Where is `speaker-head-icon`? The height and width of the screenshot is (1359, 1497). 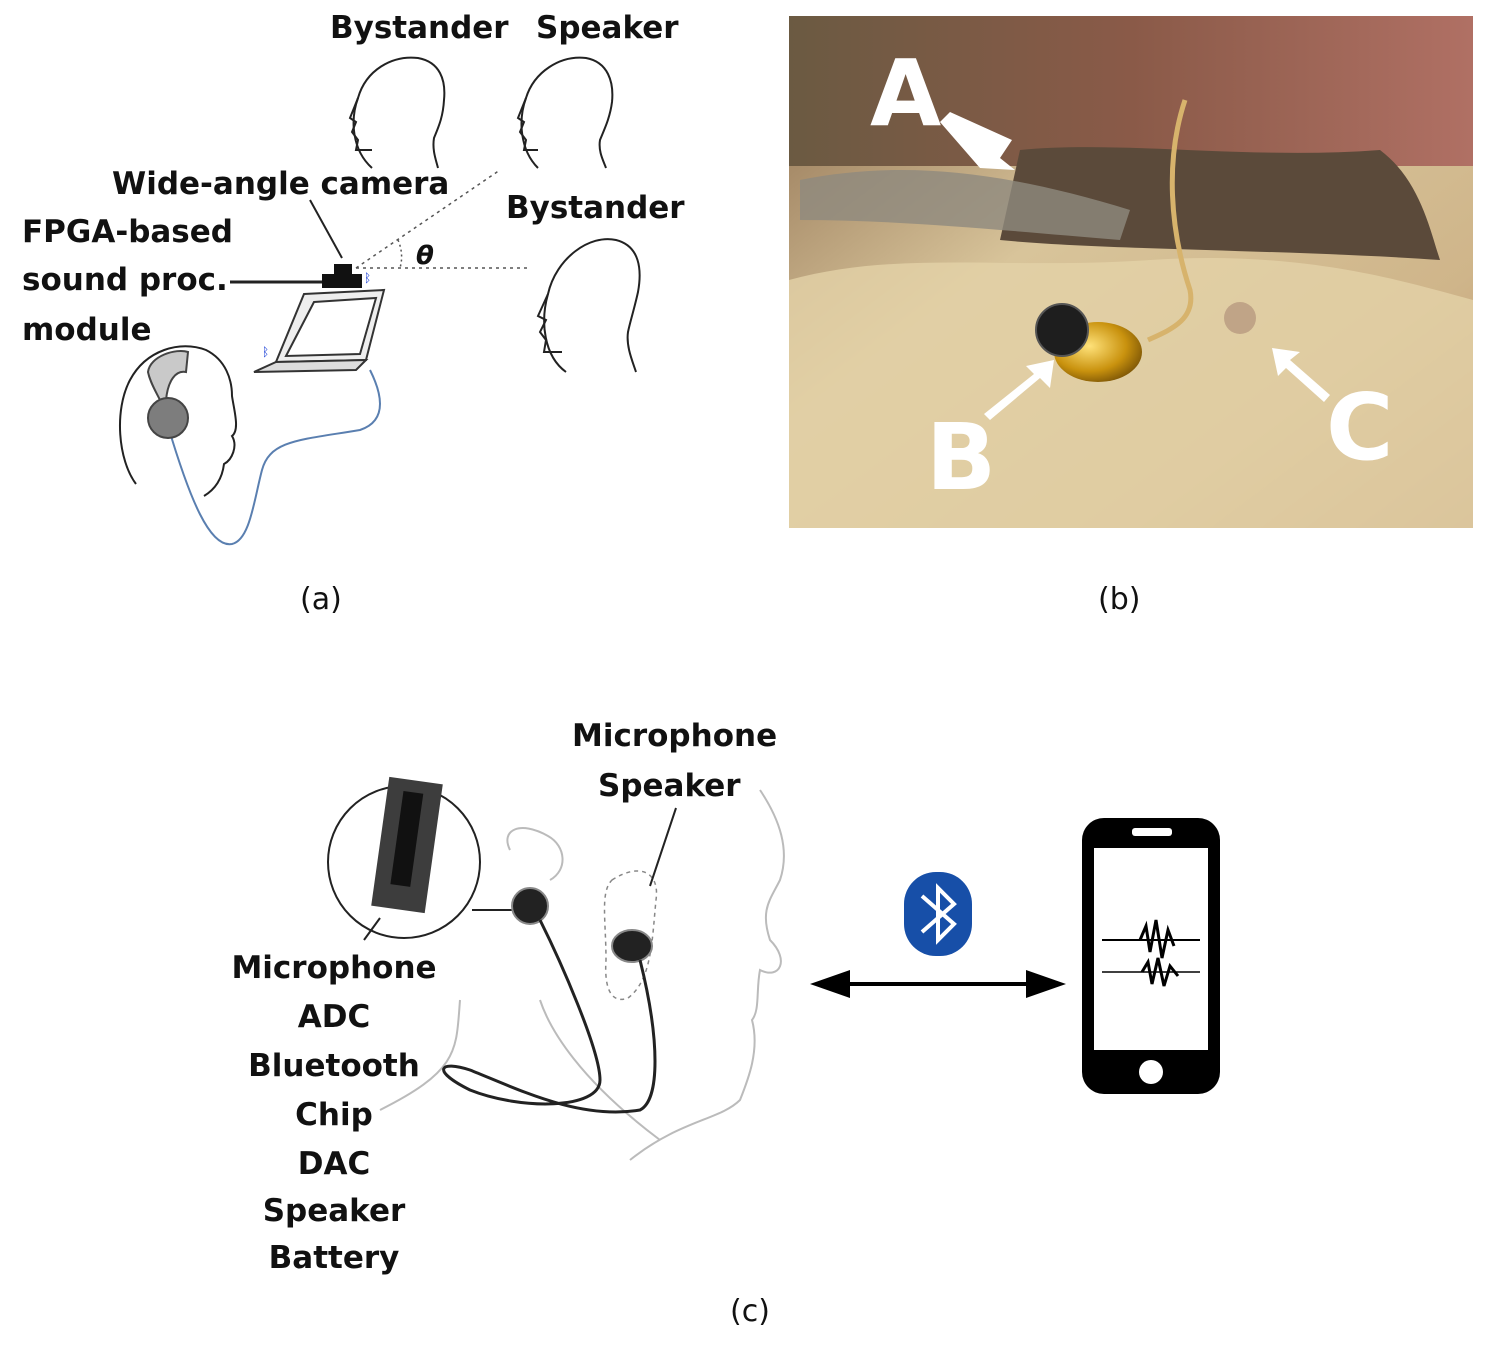 speaker-head-icon is located at coordinates (565, 112).